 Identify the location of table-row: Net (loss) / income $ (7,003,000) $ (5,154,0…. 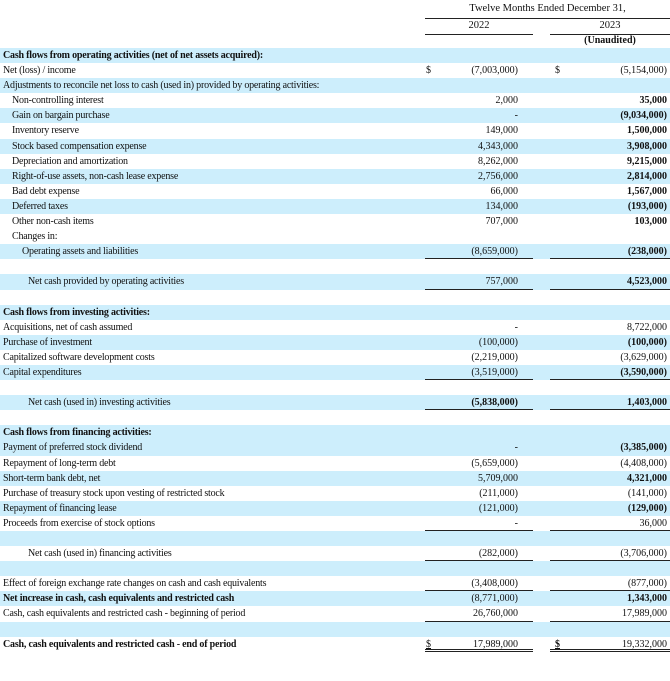
(335, 70).